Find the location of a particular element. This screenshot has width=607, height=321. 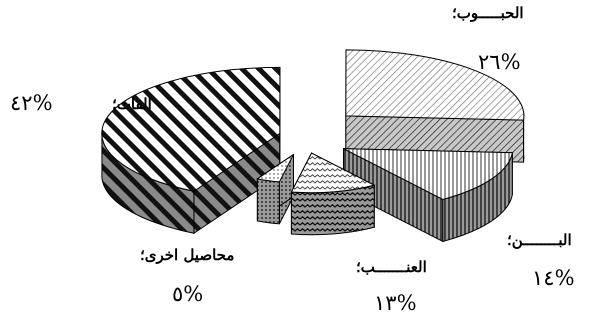

slice-label-name: القات؛ is located at coordinates (132, 104).